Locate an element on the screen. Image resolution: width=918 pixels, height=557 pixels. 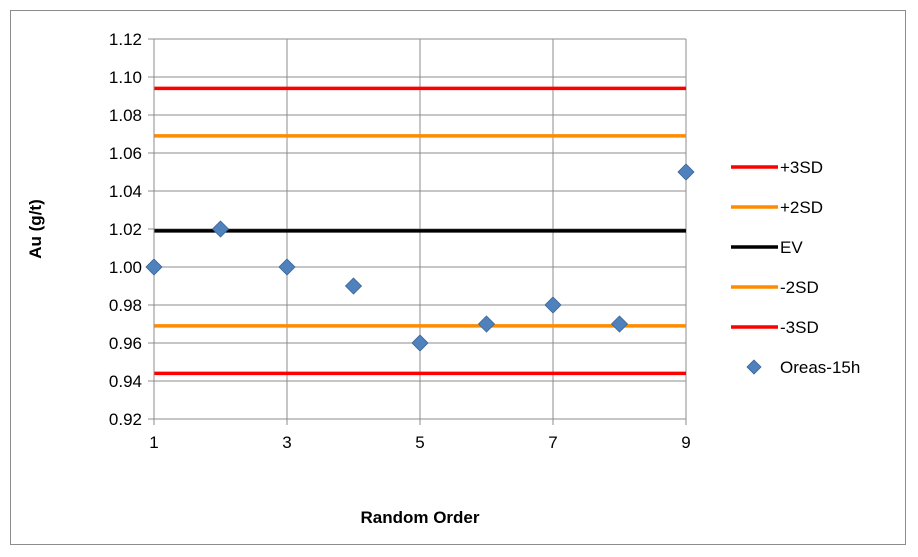
y-tick-label: 0.92 is located at coordinates (125, 419).